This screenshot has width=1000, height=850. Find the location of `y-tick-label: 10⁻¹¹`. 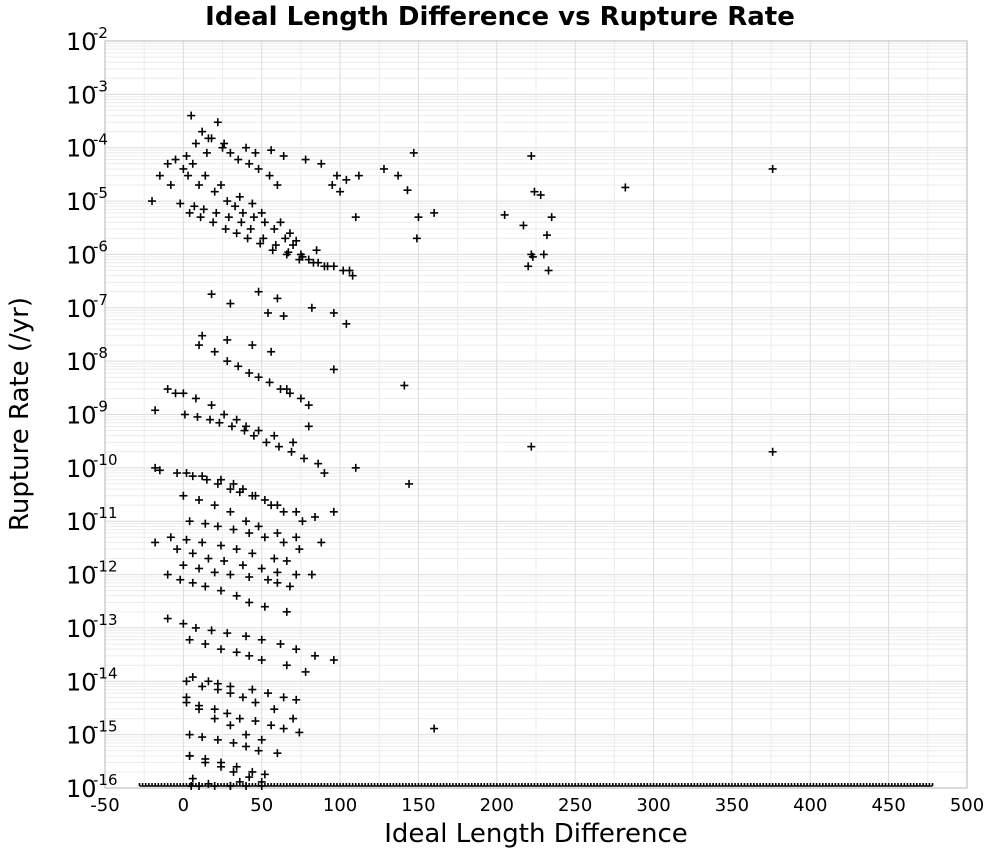

y-tick-label: 10⁻¹¹ is located at coordinates (92, 520).